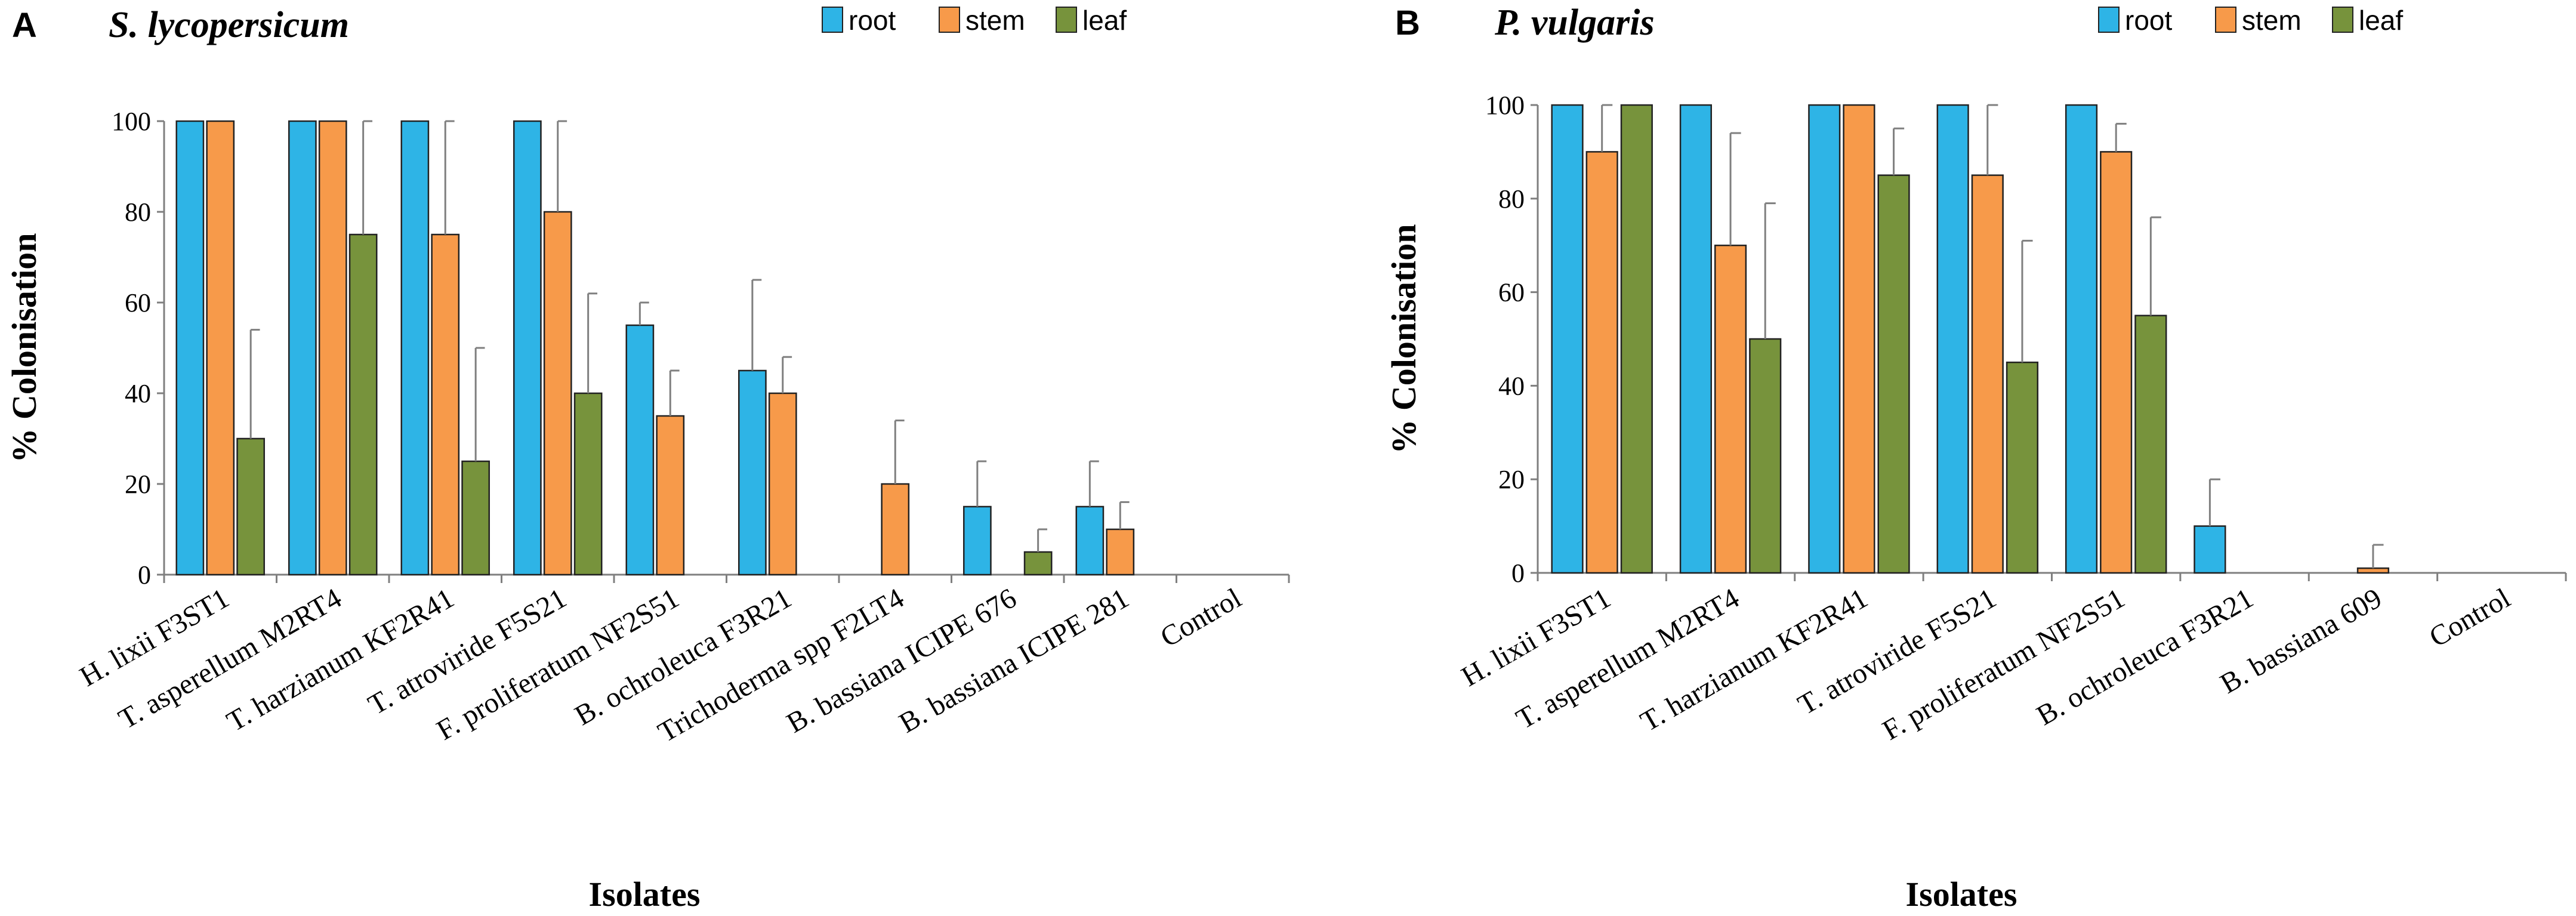  Describe the element at coordinates (1408, 23) in the screenshot. I see `panel-label: B` at that location.